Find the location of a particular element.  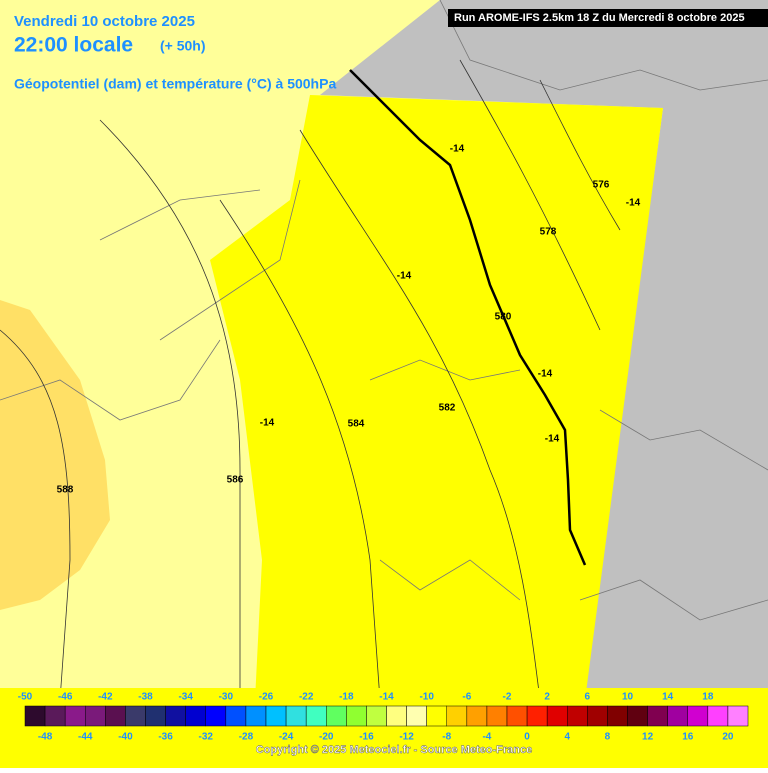

contour-label: 580 is located at coordinates (503, 317).